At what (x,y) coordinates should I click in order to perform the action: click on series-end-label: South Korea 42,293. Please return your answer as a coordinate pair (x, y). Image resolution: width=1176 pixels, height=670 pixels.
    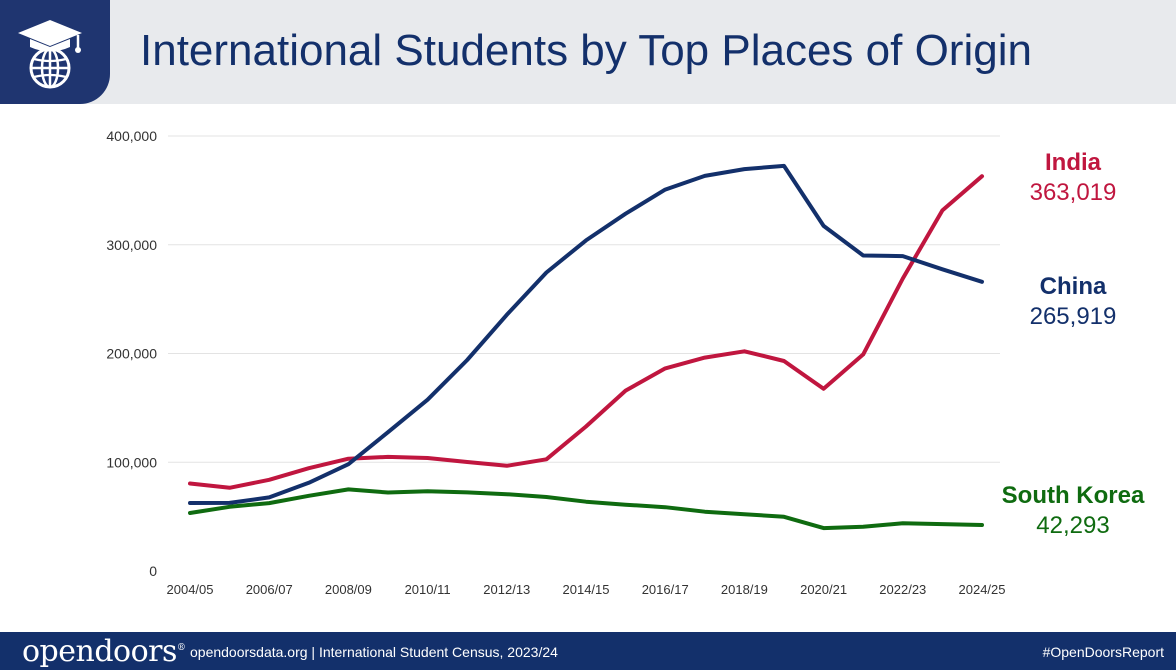
    Looking at the image, I should click on (1073, 511).